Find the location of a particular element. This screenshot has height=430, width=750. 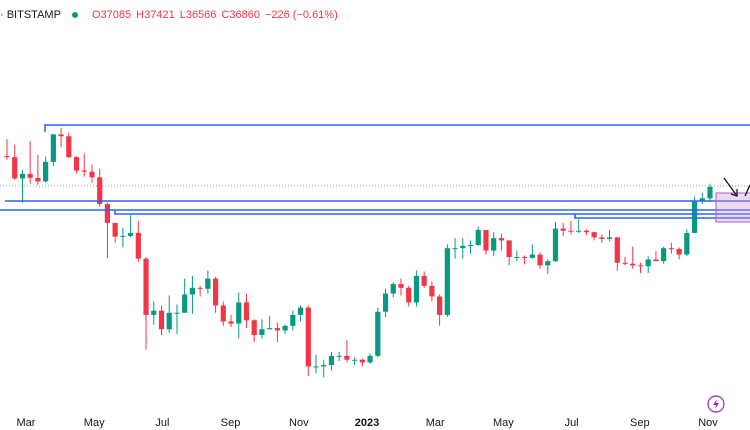

arrows is located at coordinates (736, 187).